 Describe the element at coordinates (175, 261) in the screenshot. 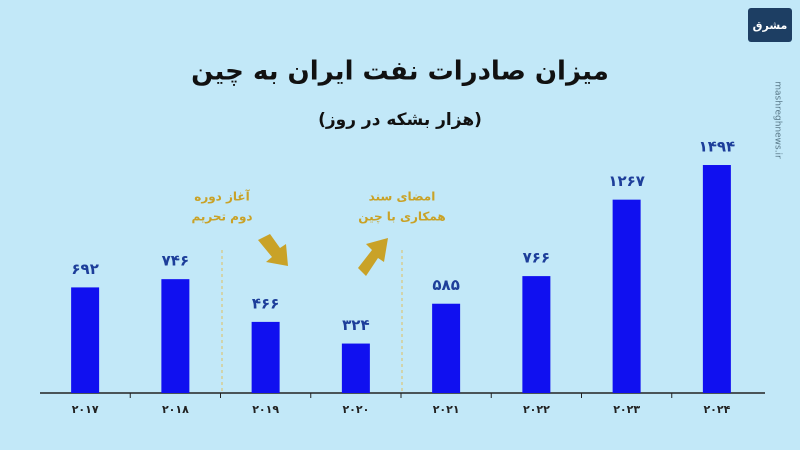

I see `value-label: ۷۴۶` at that location.